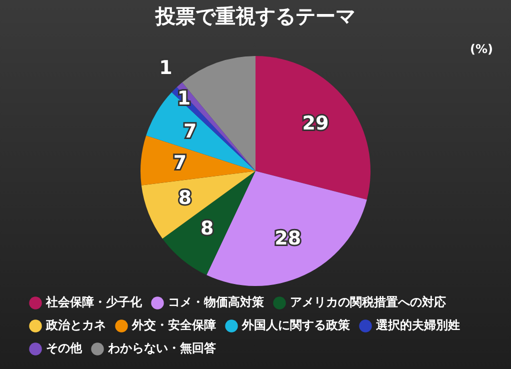 The image size is (511, 369). I want to click on legend-label: アメリカの関税措置への対応, so click(368, 302).